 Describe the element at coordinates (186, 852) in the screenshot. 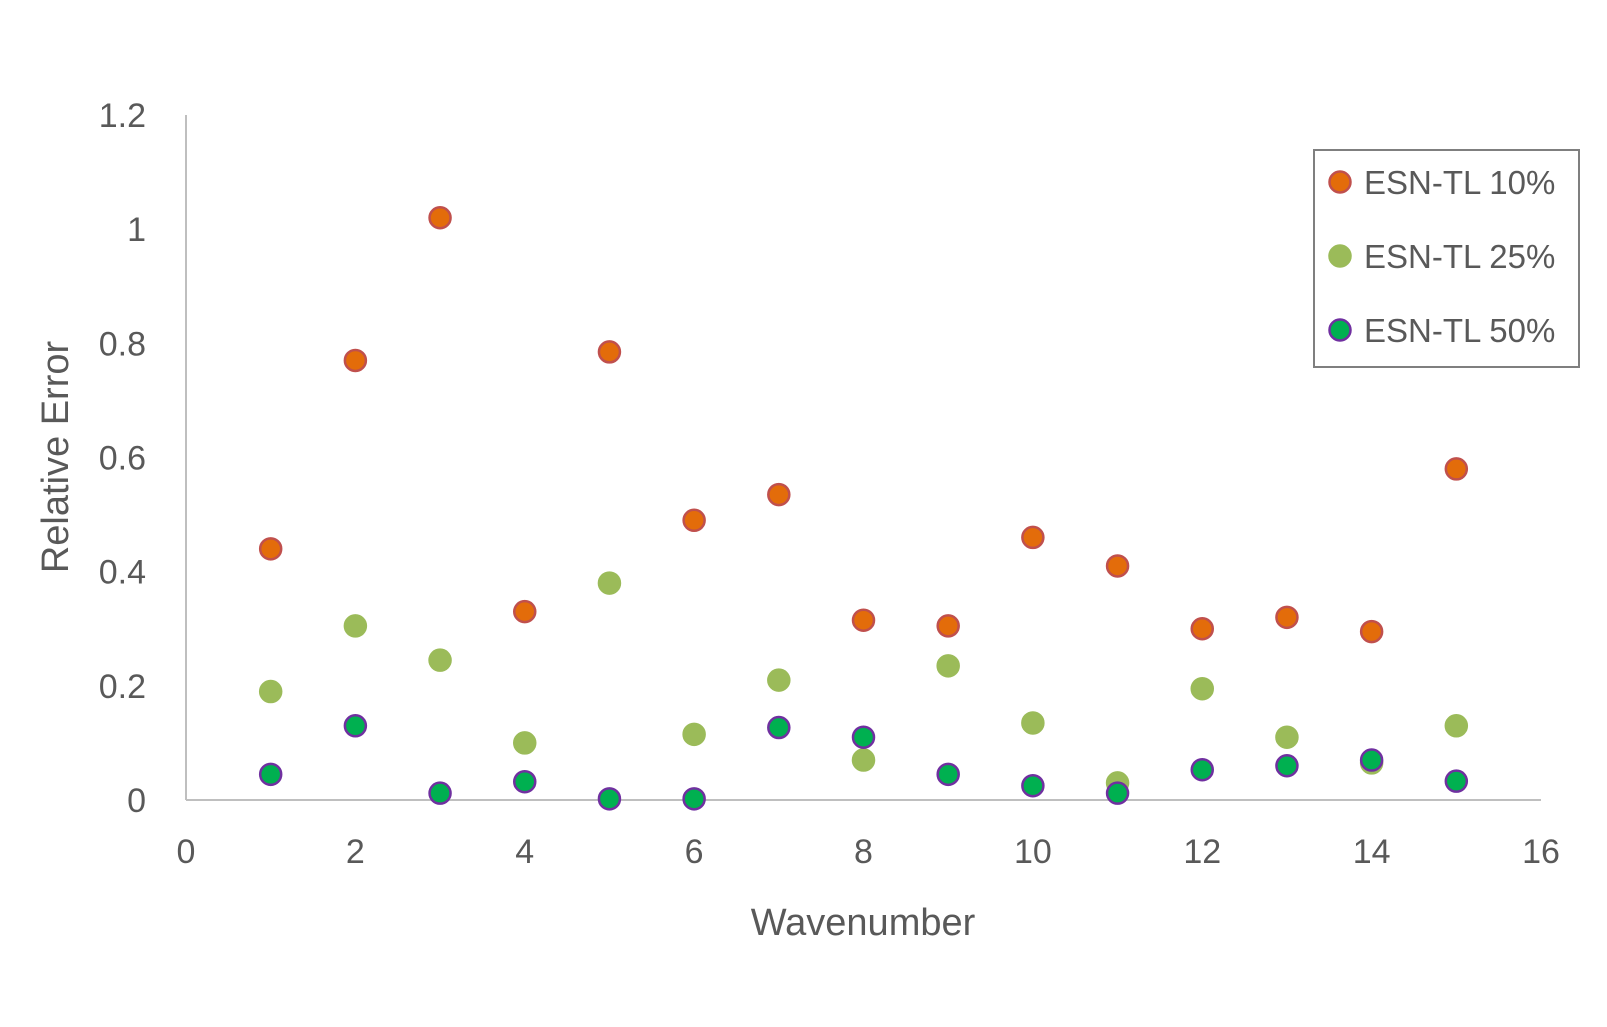

I see `x-tick-label: 0` at that location.